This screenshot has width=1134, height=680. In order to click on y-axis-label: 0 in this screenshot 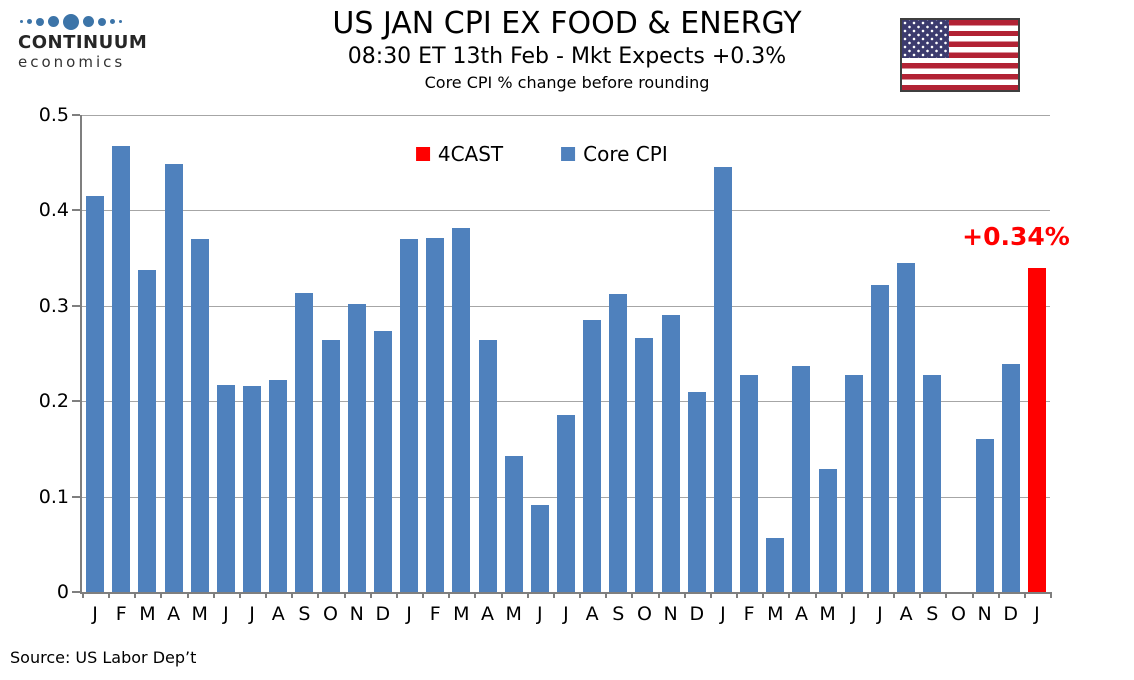, I will do `click(62, 592)`.